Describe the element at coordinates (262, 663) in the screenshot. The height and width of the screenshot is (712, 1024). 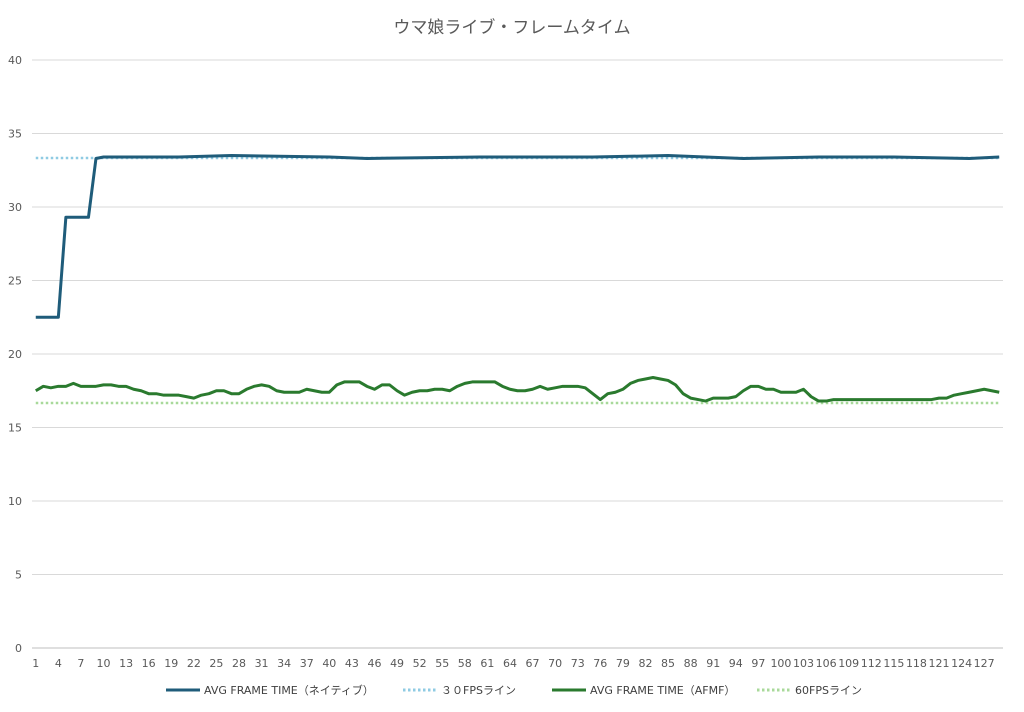
I see `x-tick-label: 31` at that location.